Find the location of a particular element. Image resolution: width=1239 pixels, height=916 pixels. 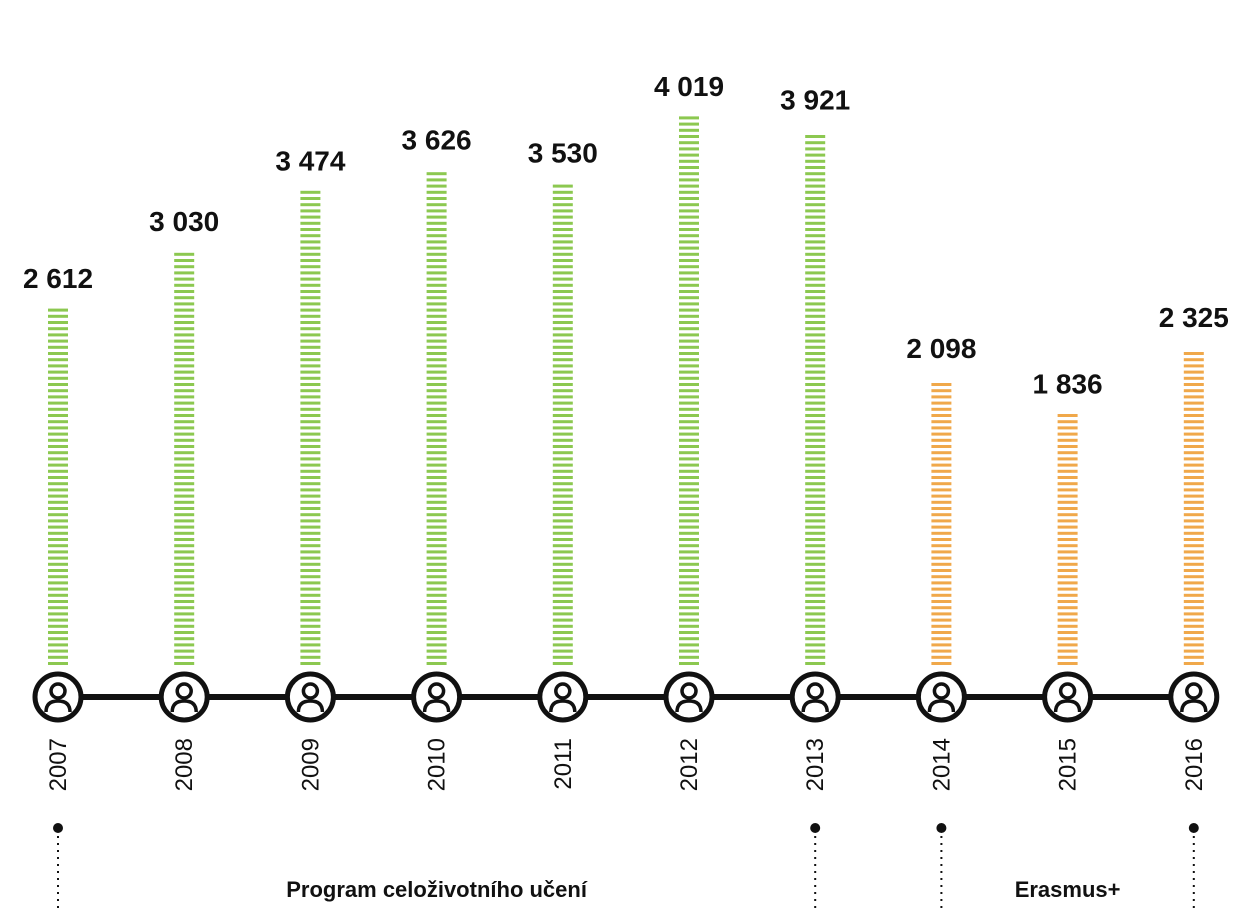

year-label: 2014 is located at coordinates (941, 764).